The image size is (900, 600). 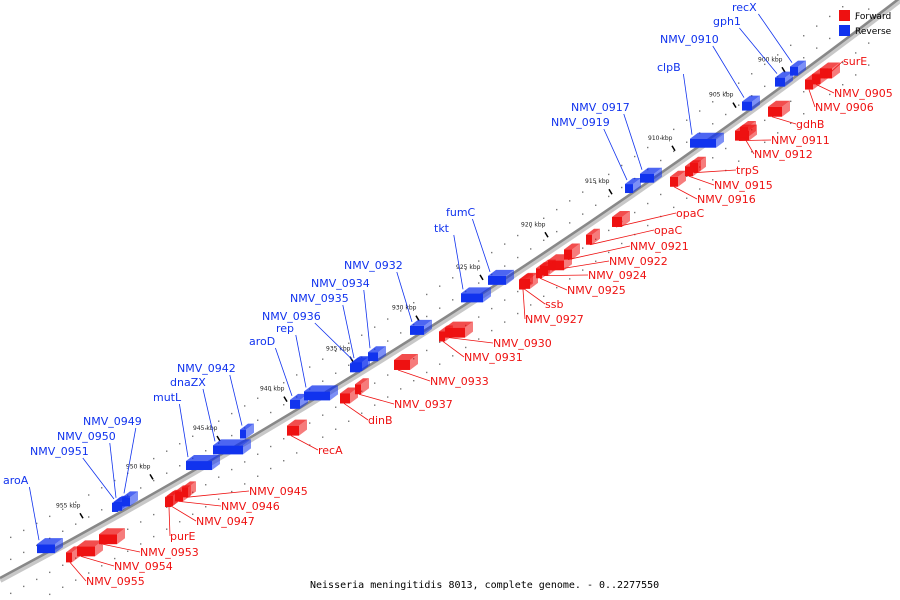 What do you see at coordinates (617, 275) in the screenshot?
I see `forward-gene-label: NMV_0924` at bounding box center [617, 275].